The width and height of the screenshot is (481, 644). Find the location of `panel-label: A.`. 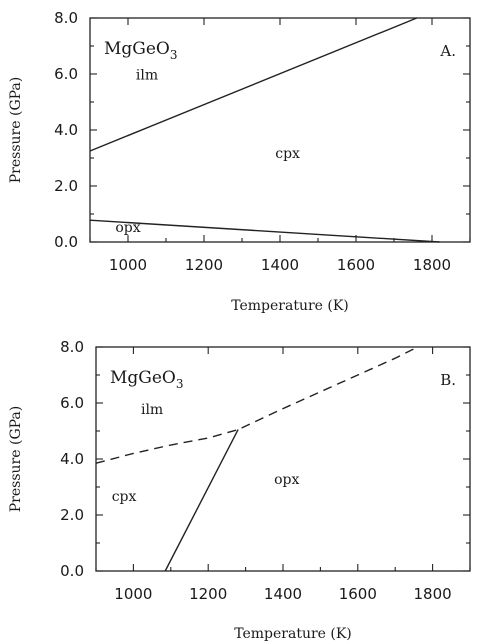

panel-label: A. is located at coordinates (447, 51).